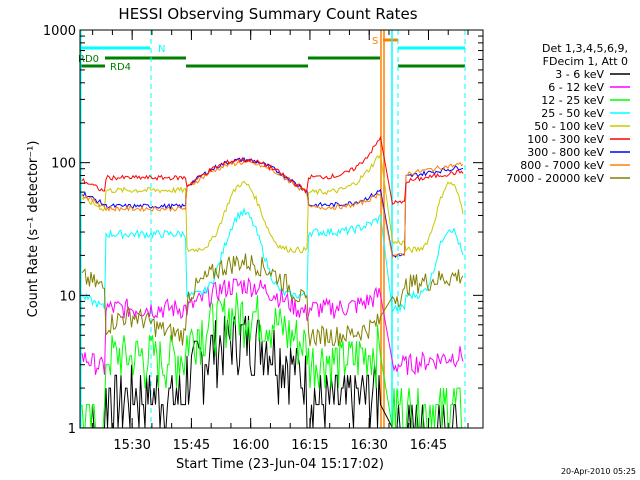 Image resolution: width=640 pixels, height=480 pixels. What do you see at coordinates (88, 59) in the screenshot?
I see `flag-label: RD0` at bounding box center [88, 59].